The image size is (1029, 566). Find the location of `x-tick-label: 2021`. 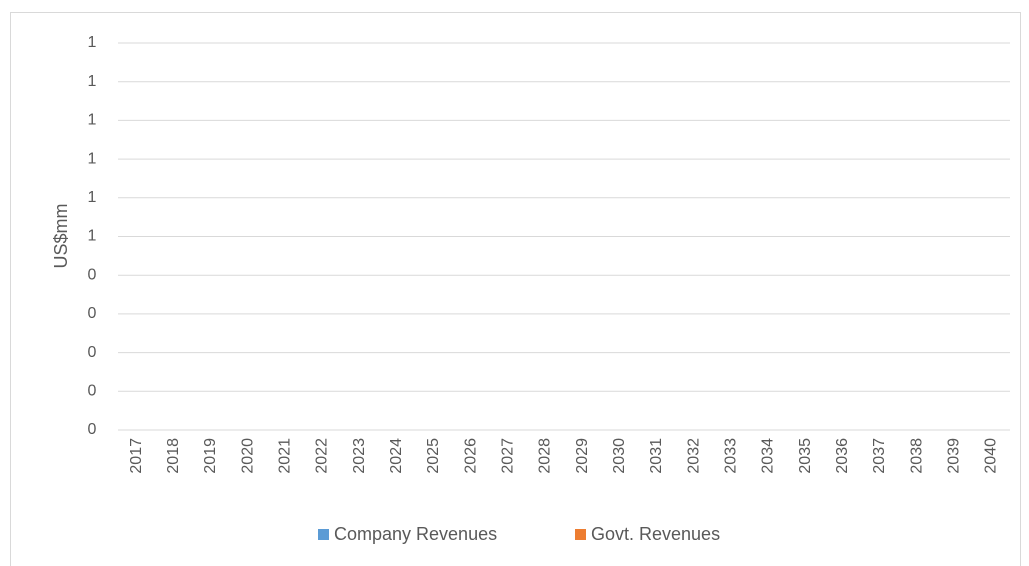

x-tick-label: 2021 is located at coordinates (284, 456).